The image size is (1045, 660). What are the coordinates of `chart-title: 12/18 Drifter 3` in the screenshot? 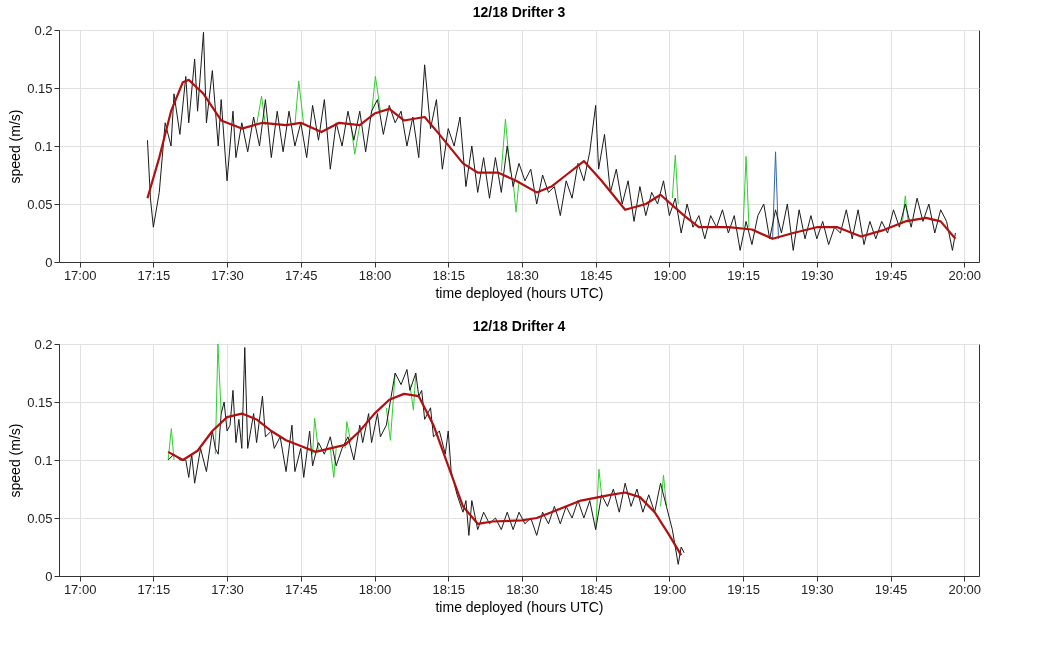 It's located at (519, 12).